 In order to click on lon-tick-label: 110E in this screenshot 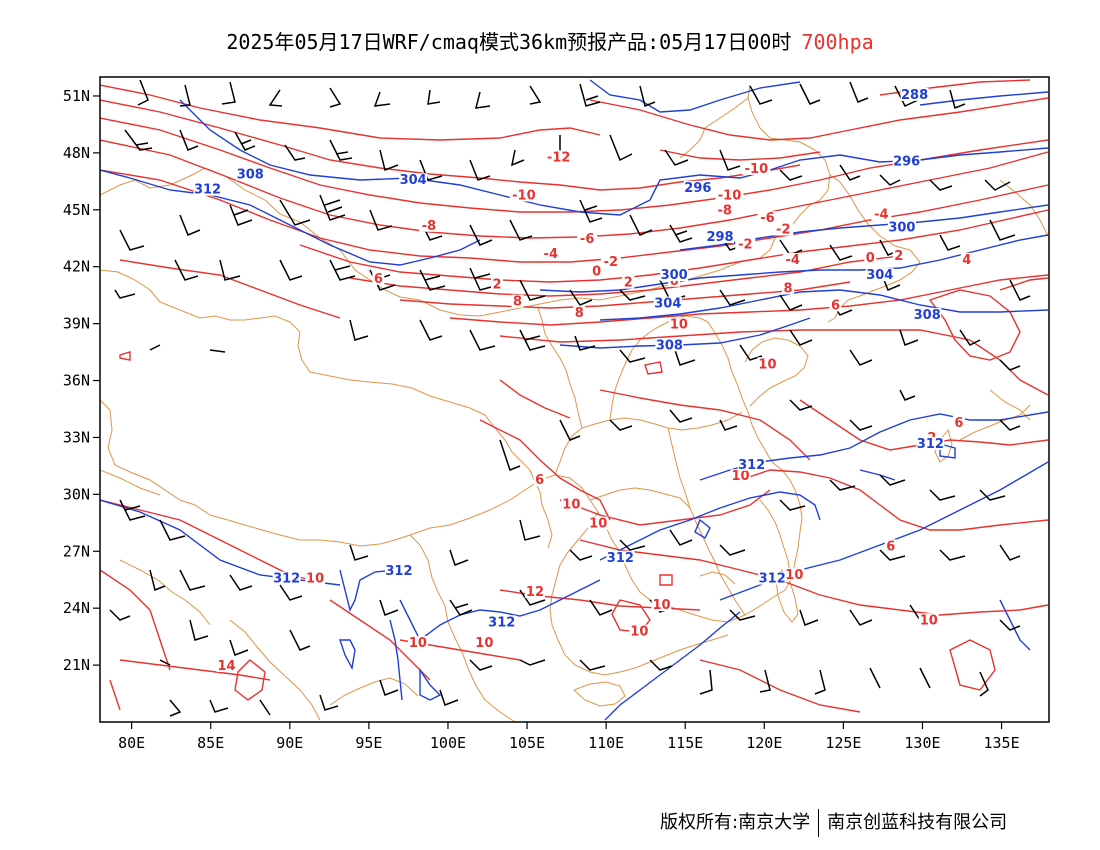, I will do `click(606, 743)`.